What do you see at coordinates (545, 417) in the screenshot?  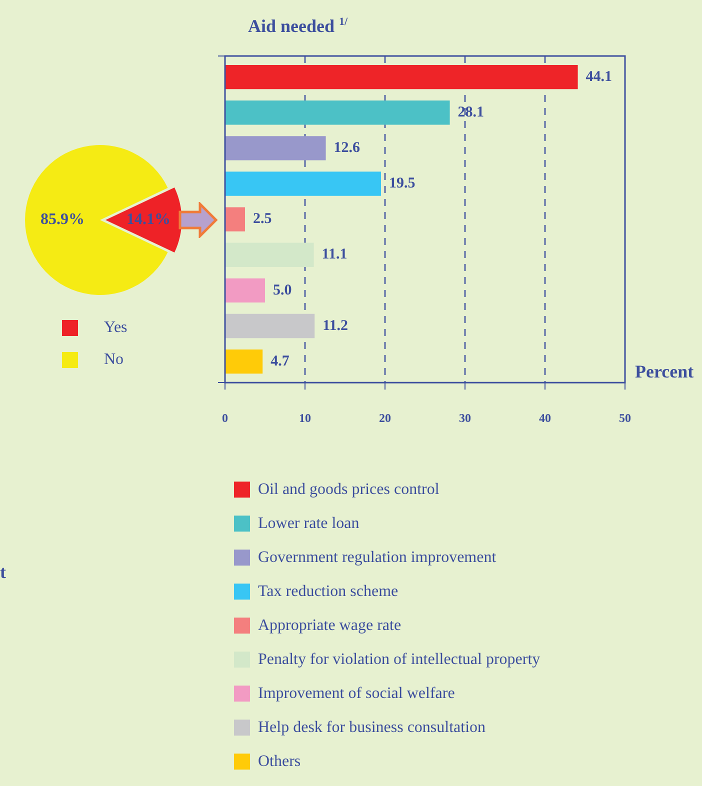 I see `x-tick-label: 40` at bounding box center [545, 417].